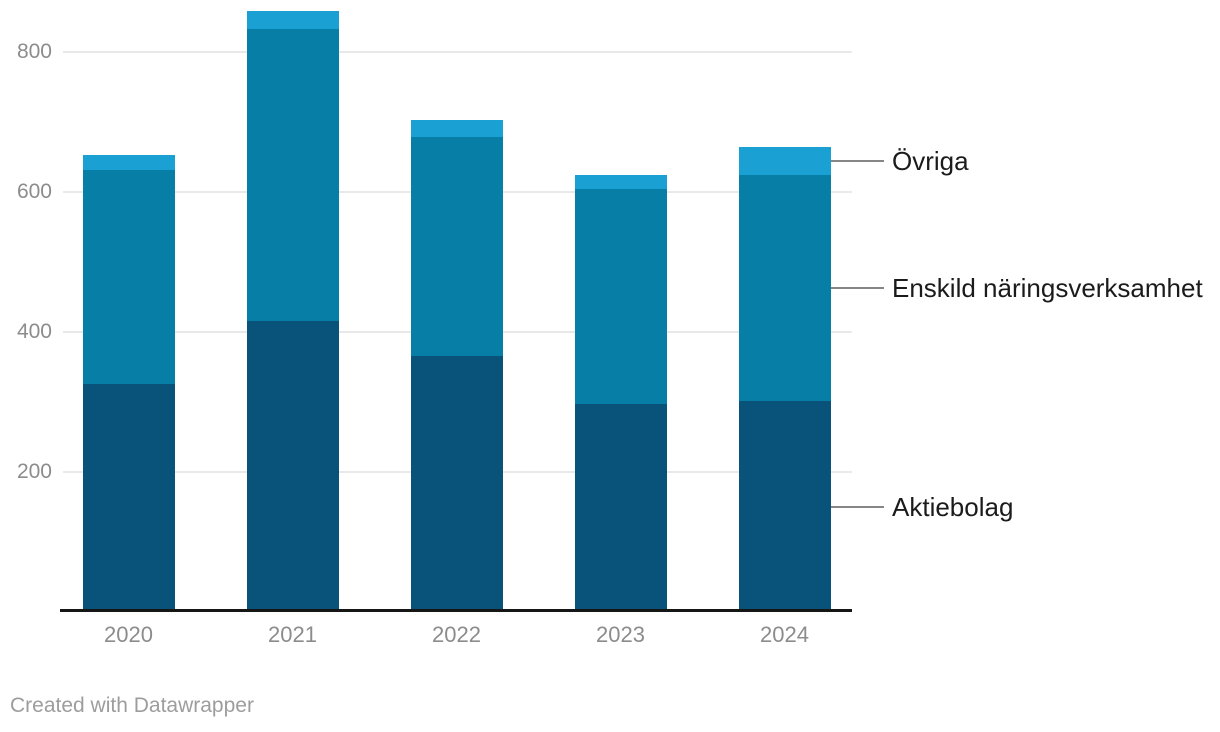 This screenshot has width=1220, height=732. I want to click on x-tick-label-2022: 2022, so click(456, 634).